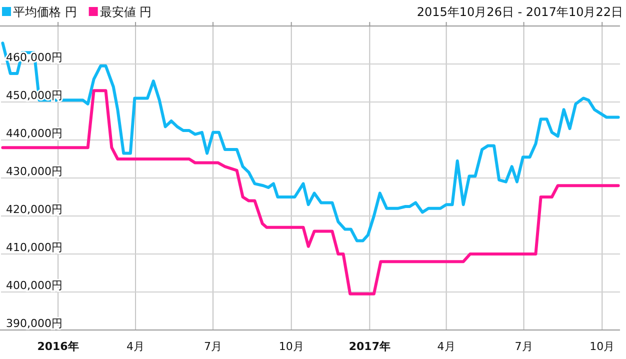  I want to click on x-tick-label: 2017年, so click(369, 346).